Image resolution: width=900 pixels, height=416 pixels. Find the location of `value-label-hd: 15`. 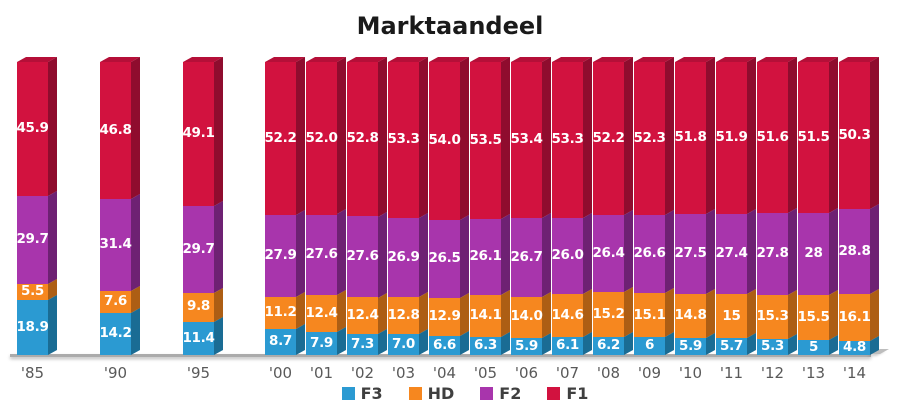

value-label-hd: 15 is located at coordinates (731, 315).